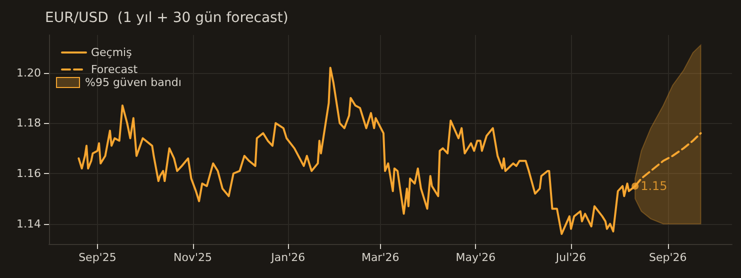 The height and width of the screenshot is (278, 741). Describe the element at coordinates (668, 257) in the screenshot. I see `x-tick-label: Sep'26` at that location.